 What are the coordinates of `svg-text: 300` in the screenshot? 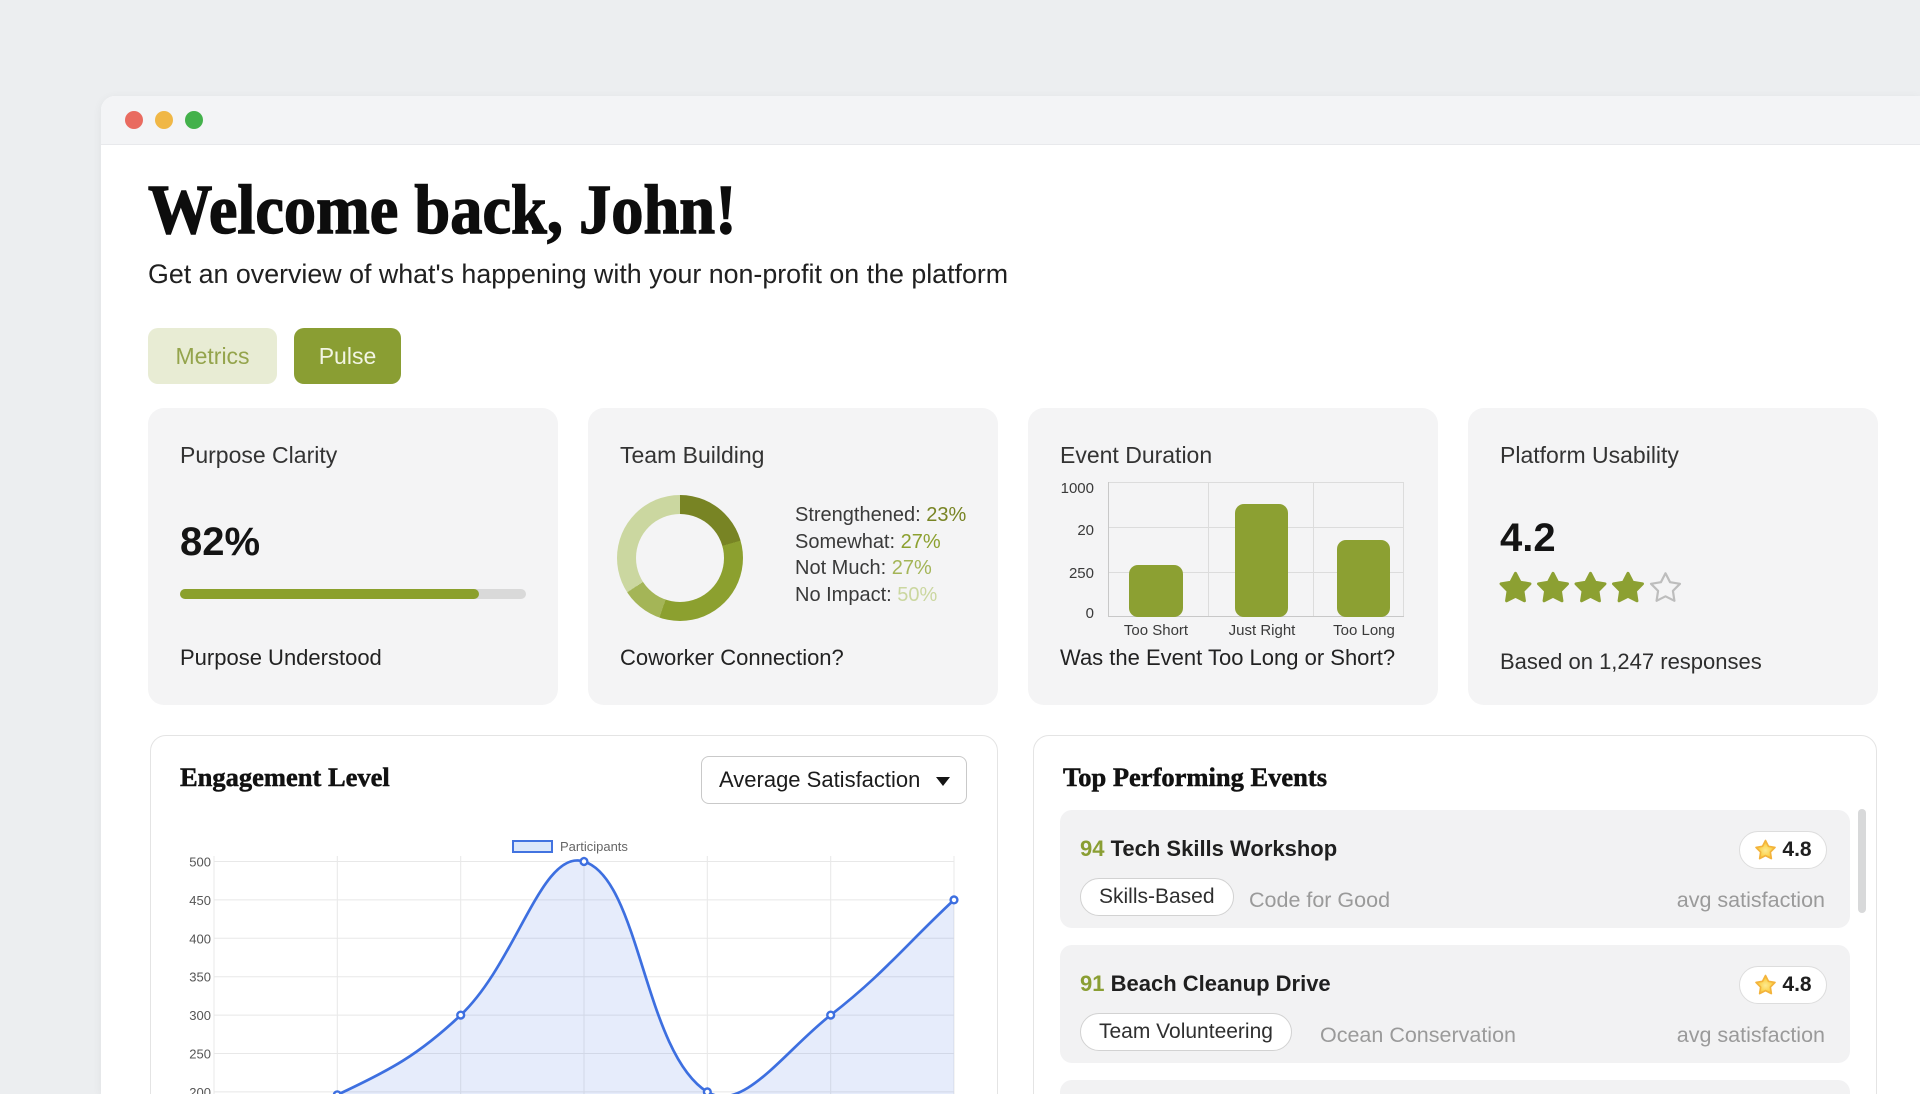 It's located at (200, 1015).